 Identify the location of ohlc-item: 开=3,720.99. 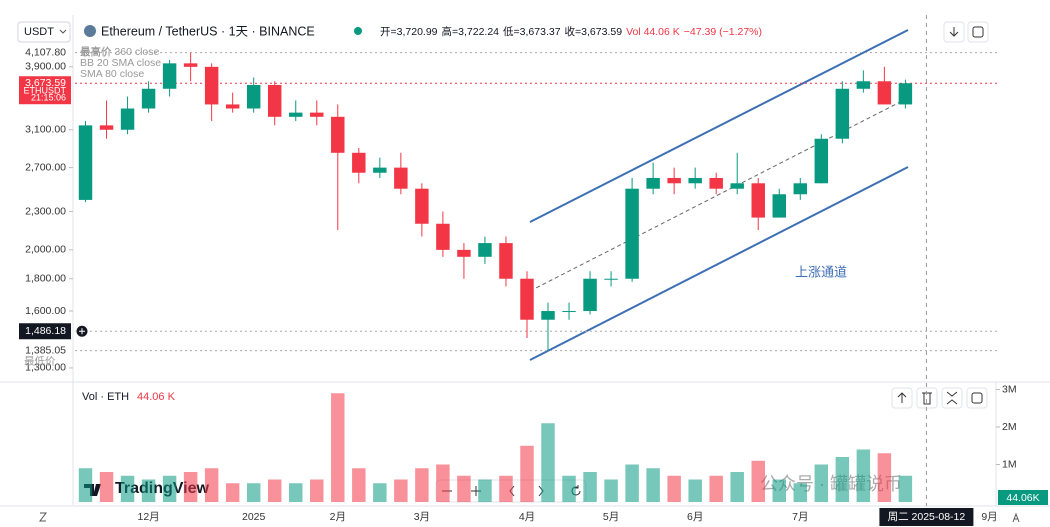
(409, 32).